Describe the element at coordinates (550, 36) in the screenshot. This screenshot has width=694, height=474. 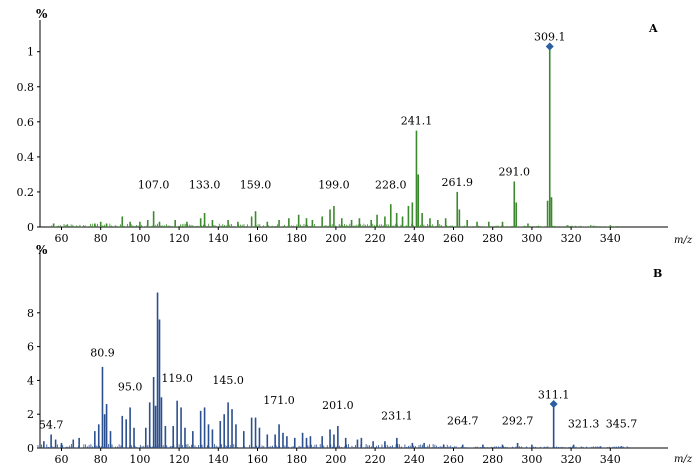
I see `peak-label: 309.1` at that location.